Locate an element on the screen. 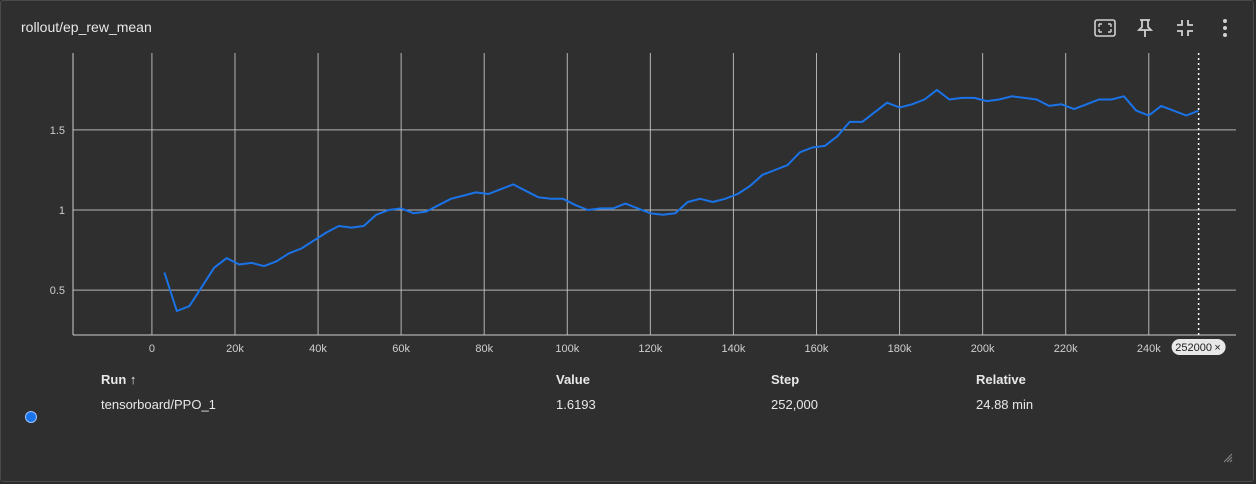 The height and width of the screenshot is (484, 1256). header-relative: Relative is located at coordinates (1001, 379).